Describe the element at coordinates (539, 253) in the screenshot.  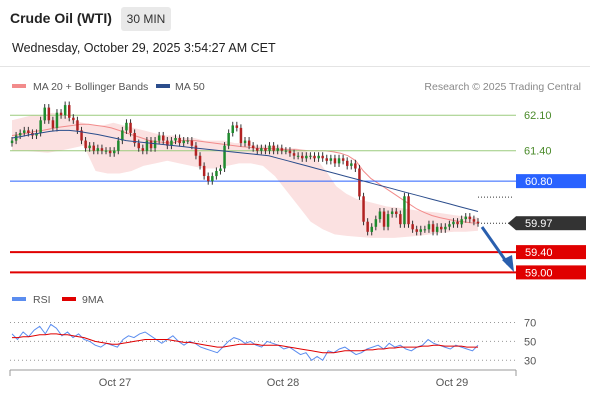
I see `support-label: 59.40` at that location.